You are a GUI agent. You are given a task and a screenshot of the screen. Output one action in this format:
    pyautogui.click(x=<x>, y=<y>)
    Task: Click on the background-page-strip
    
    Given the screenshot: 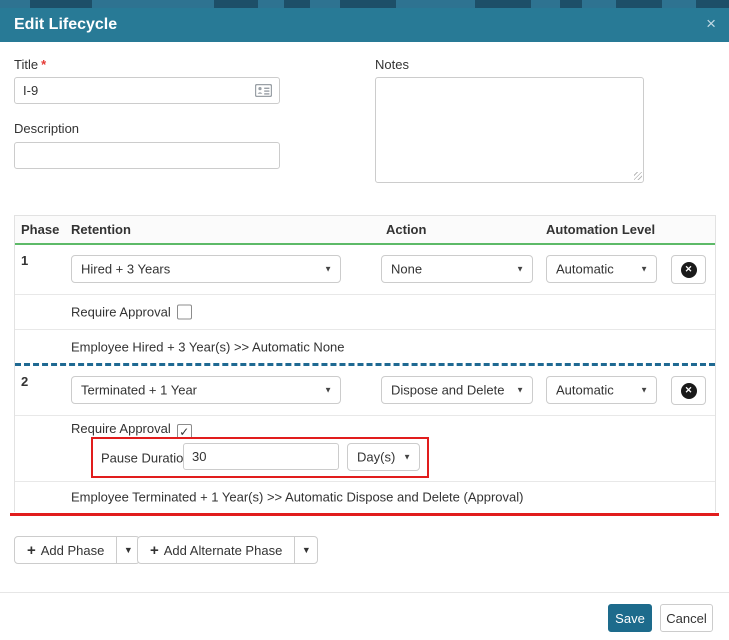 What is the action you would take?
    pyautogui.click(x=364, y=4)
    